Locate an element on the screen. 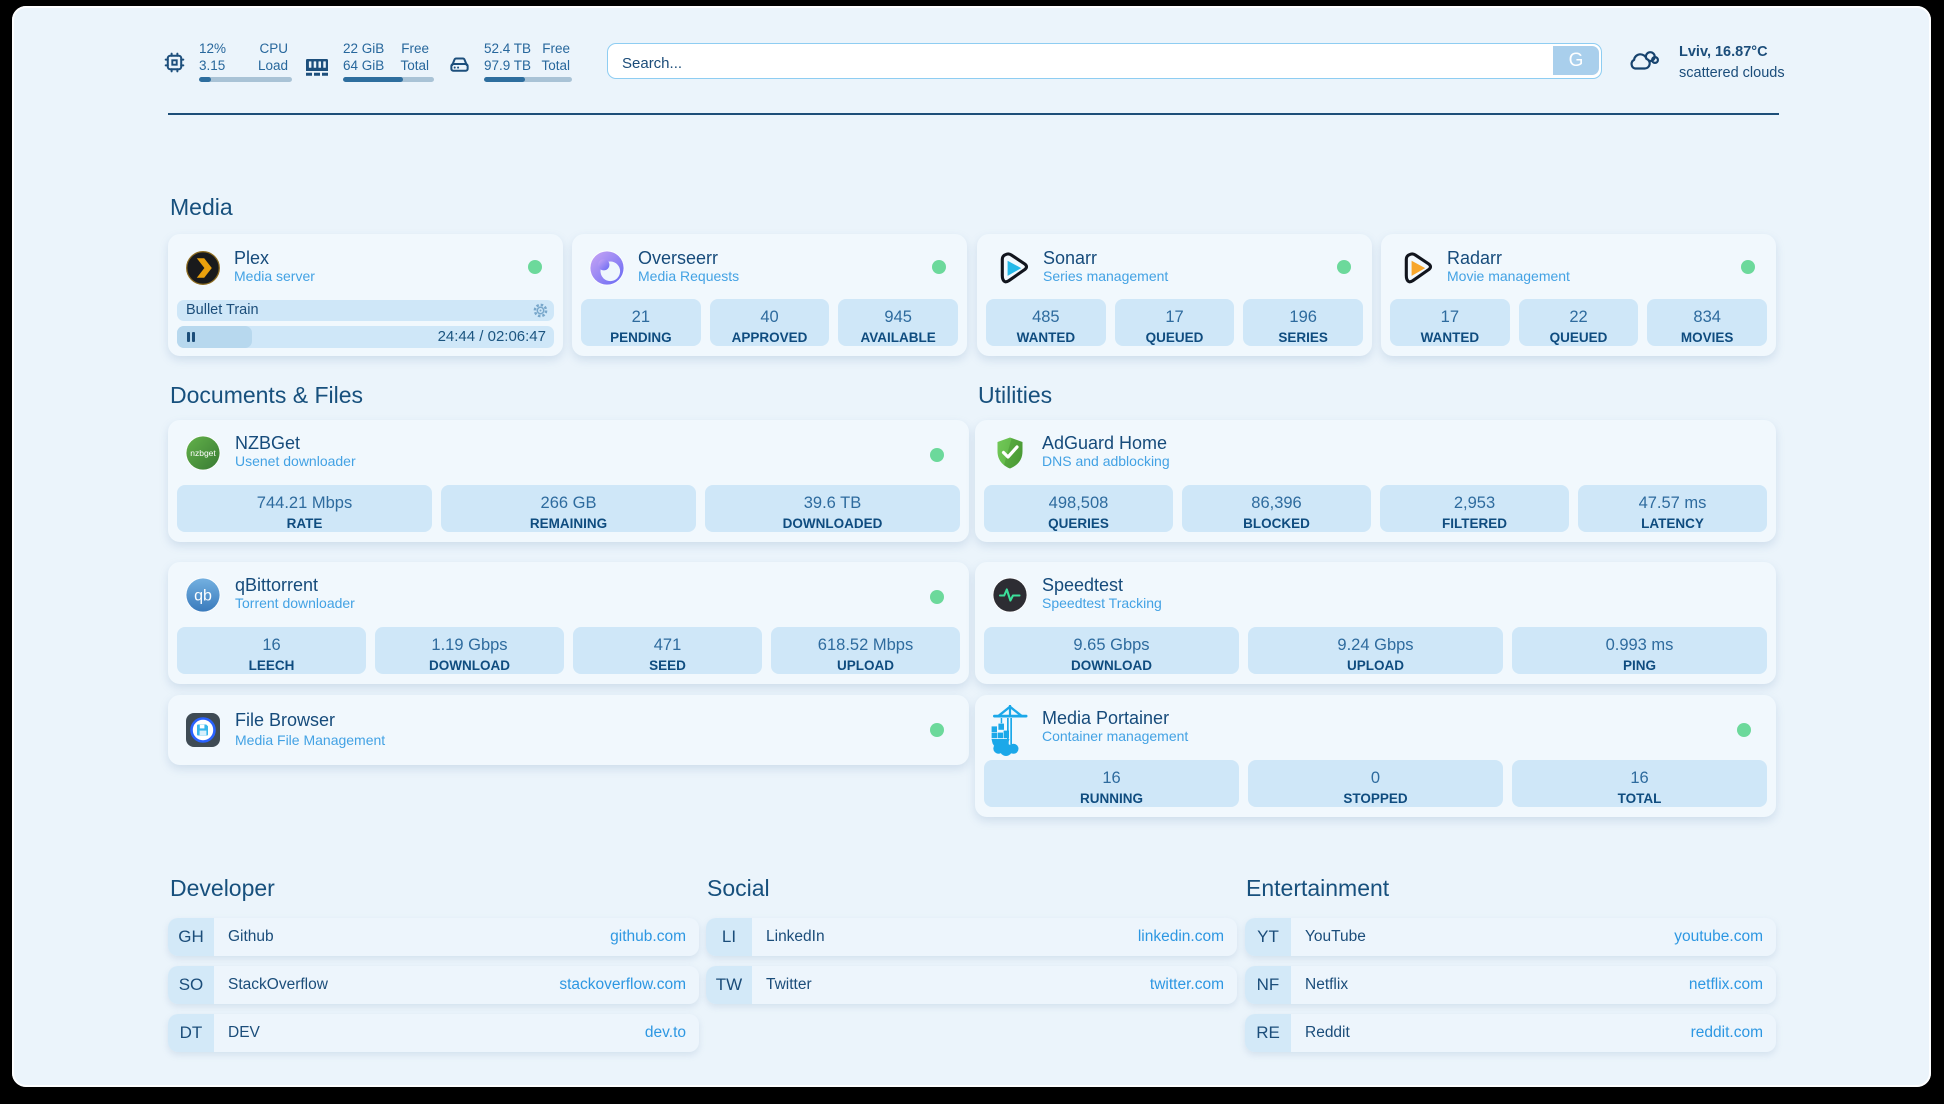 The image size is (1944, 1104). svg-text: qb is located at coordinates (203, 596).